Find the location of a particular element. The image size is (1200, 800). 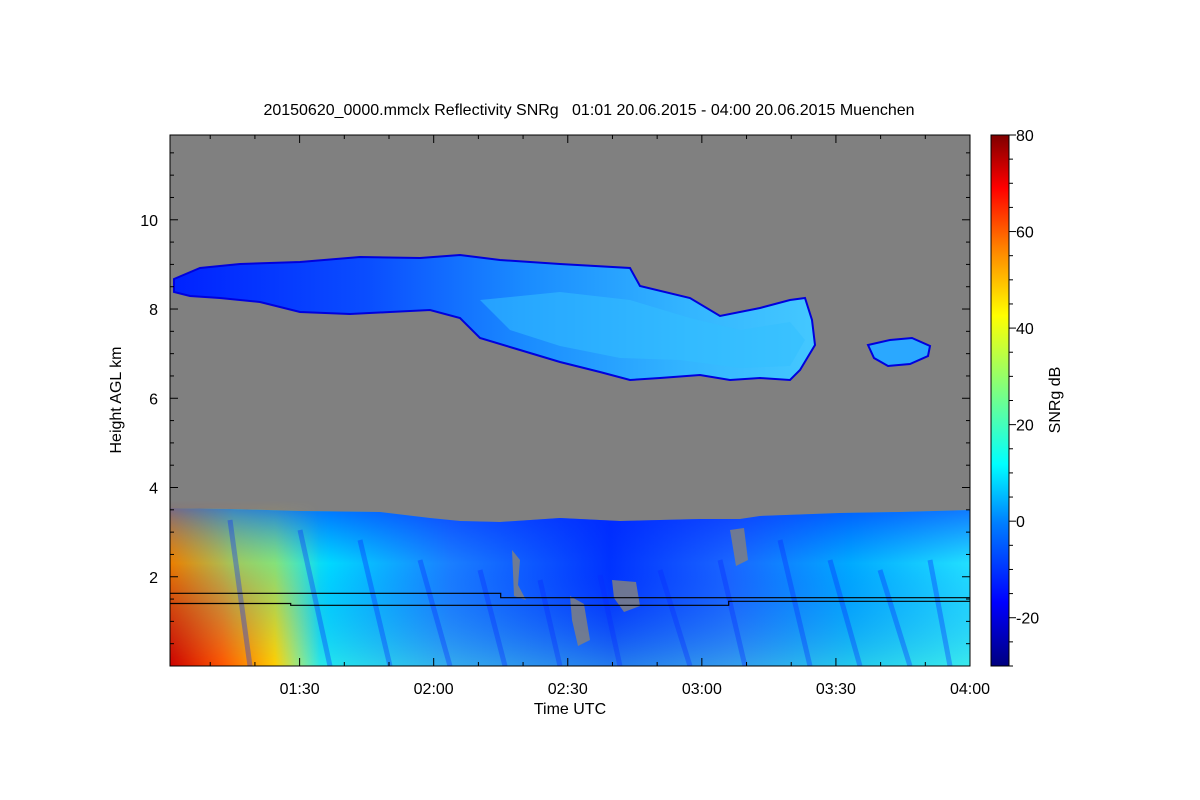

x-axis-label: Time UTC is located at coordinates (570, 709).